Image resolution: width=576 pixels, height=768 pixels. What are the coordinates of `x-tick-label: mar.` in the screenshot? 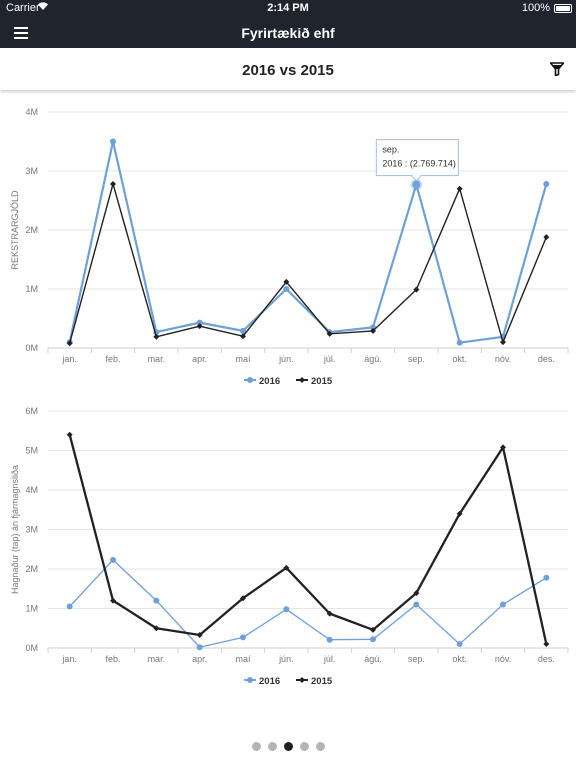 It's located at (157, 359).